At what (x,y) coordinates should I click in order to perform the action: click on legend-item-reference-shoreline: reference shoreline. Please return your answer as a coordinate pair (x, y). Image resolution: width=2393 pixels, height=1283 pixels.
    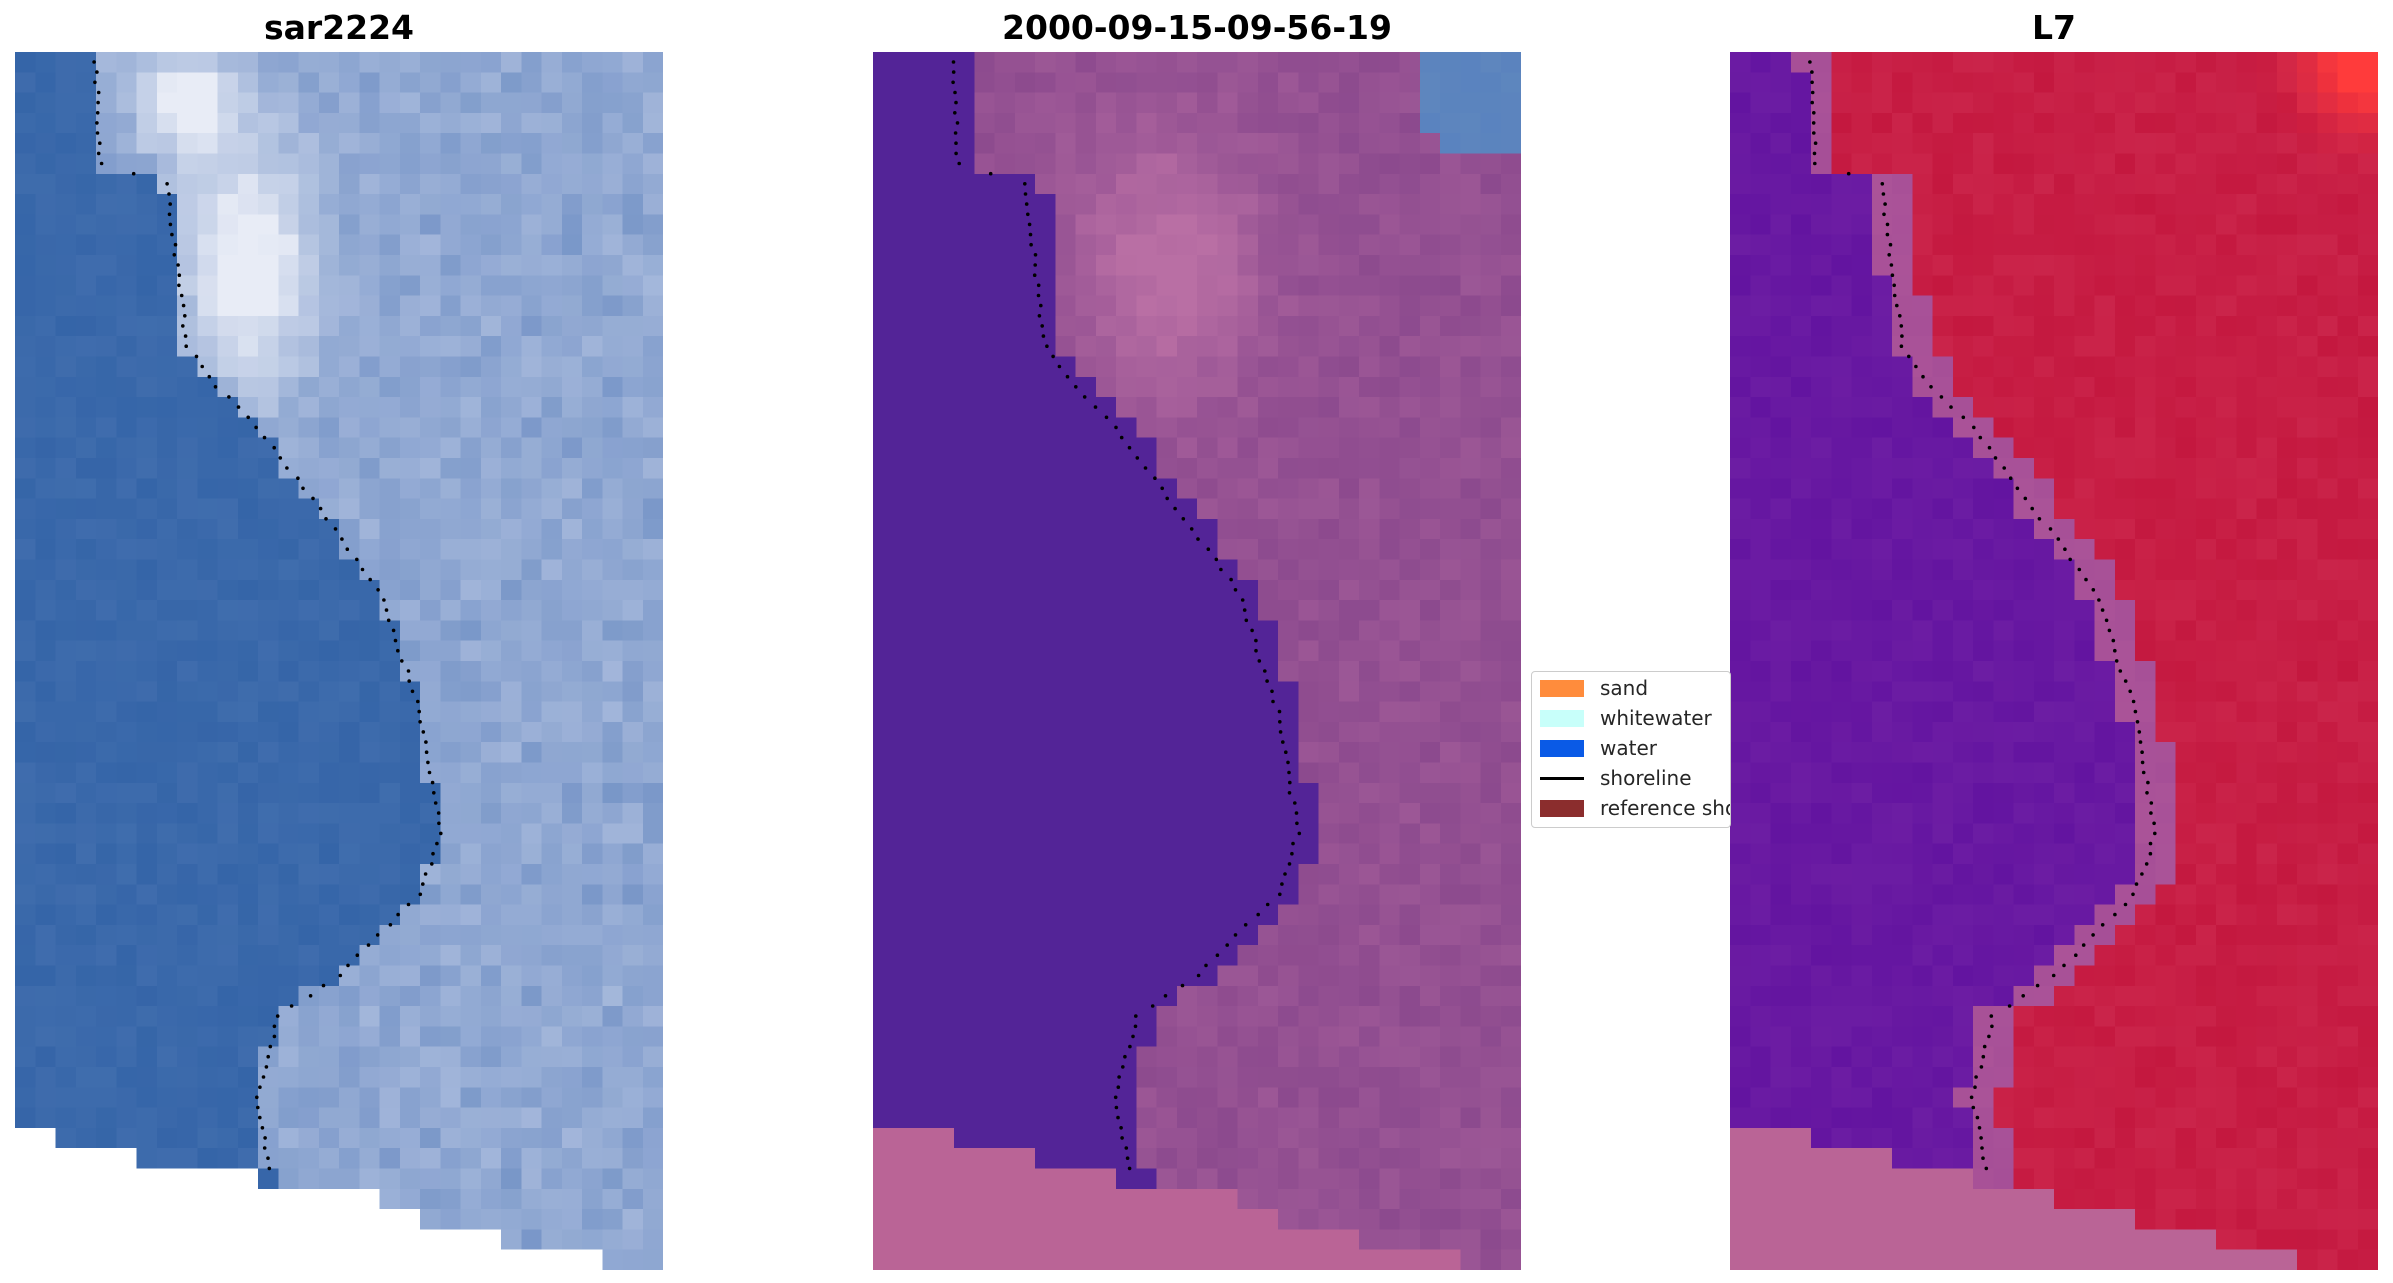
    Looking at the image, I should click on (1635, 808).